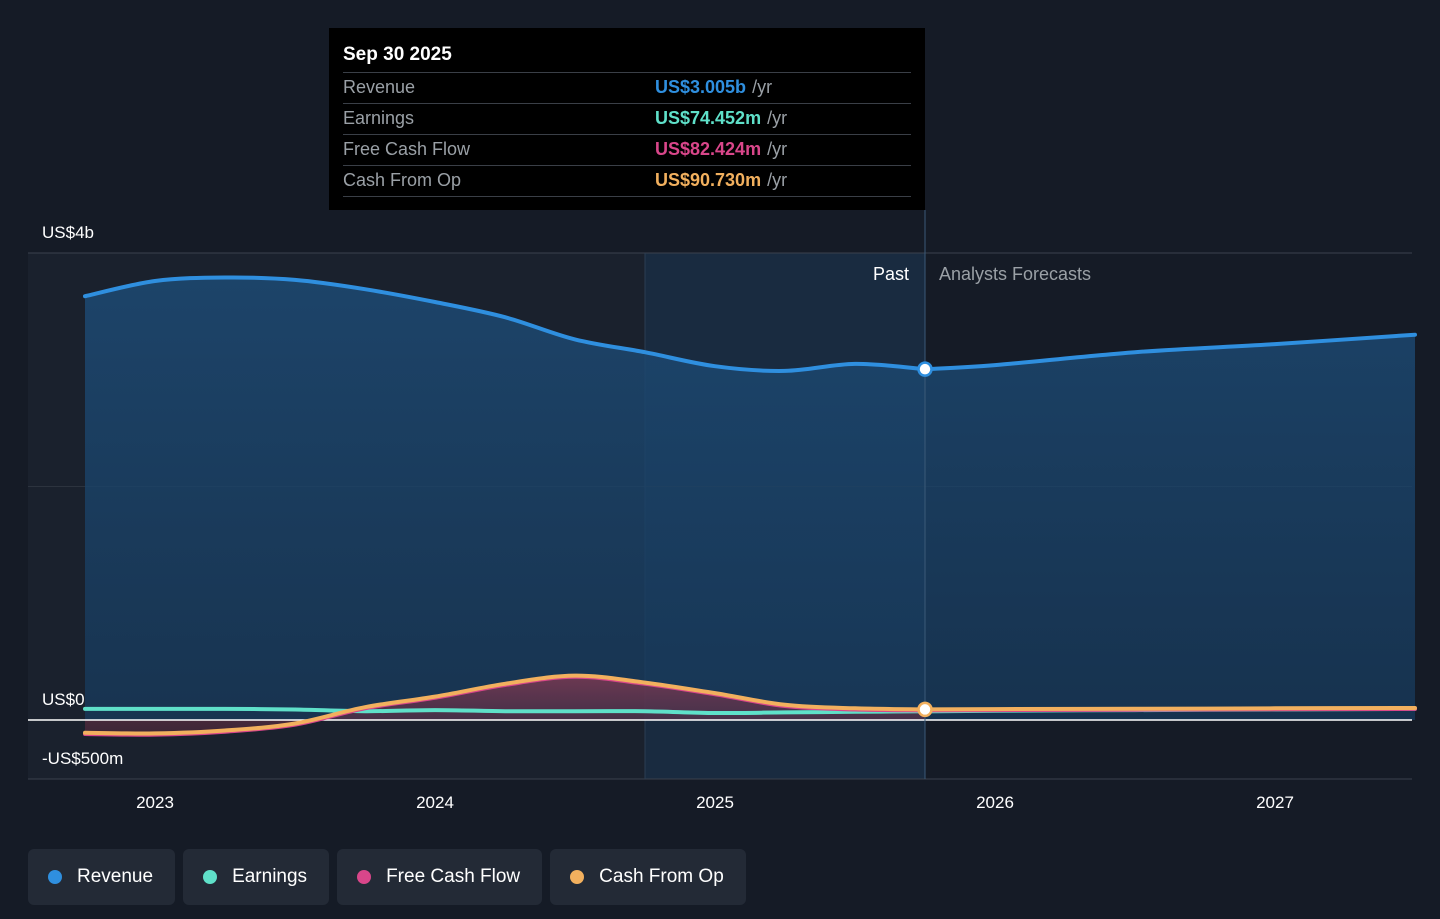 The height and width of the screenshot is (919, 1440). What do you see at coordinates (55, 877) in the screenshot?
I see `revenue-dot-icon` at bounding box center [55, 877].